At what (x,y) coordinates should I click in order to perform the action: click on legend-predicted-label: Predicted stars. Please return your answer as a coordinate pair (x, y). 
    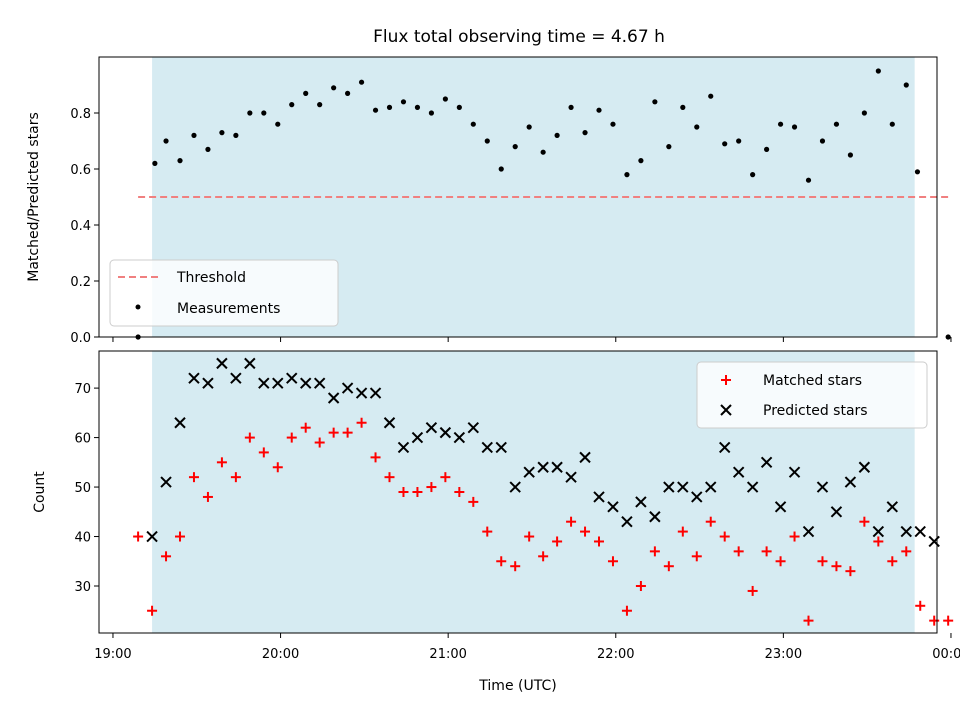
    Looking at the image, I should click on (815, 411).